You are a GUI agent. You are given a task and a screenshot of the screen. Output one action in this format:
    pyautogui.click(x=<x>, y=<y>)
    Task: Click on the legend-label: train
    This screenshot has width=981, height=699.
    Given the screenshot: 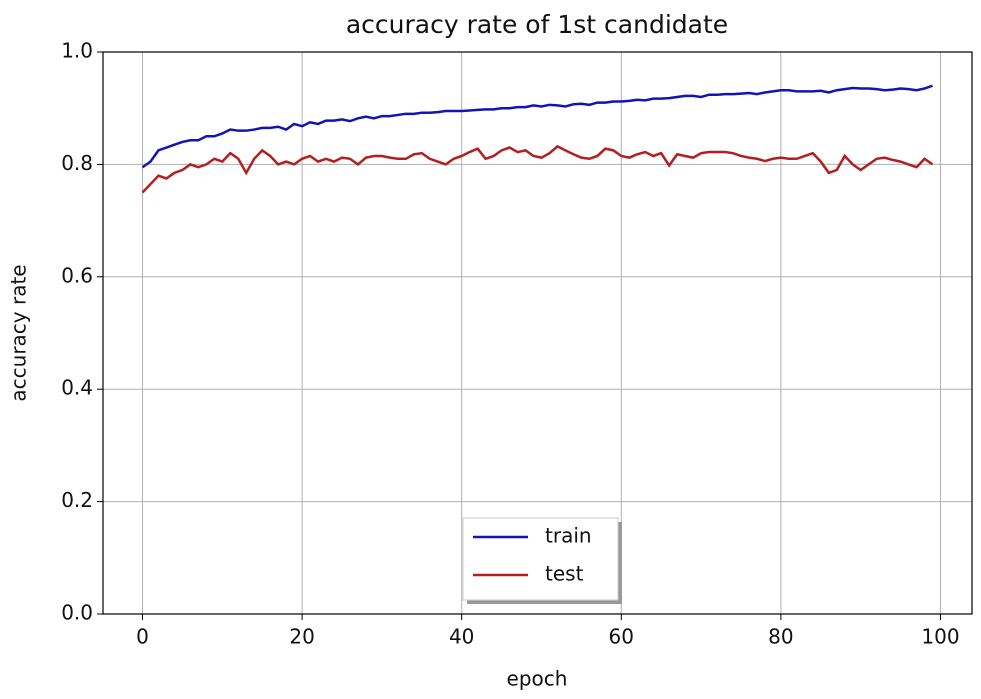 What is the action you would take?
    pyautogui.click(x=568, y=536)
    